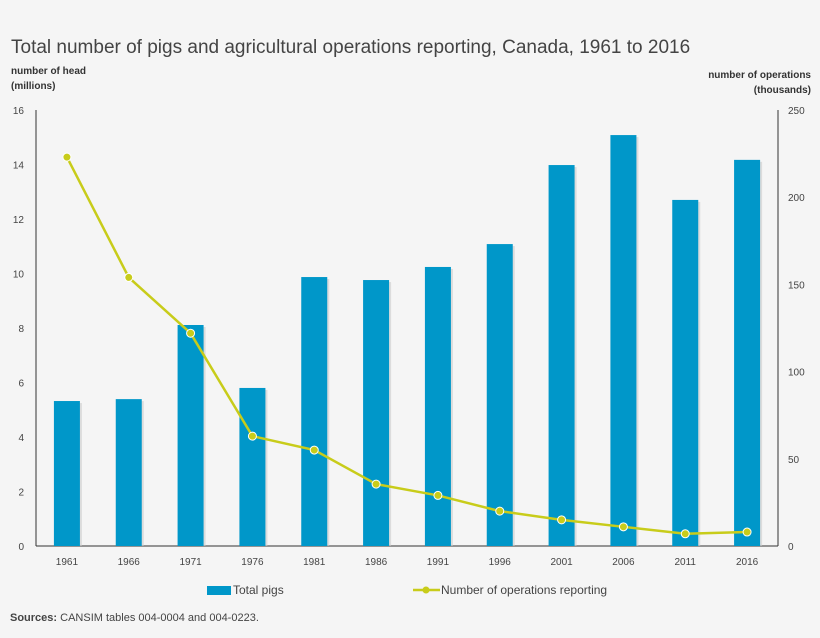  Describe the element at coordinates (21, 384) in the screenshot. I see `left-tick-label: 6` at that location.